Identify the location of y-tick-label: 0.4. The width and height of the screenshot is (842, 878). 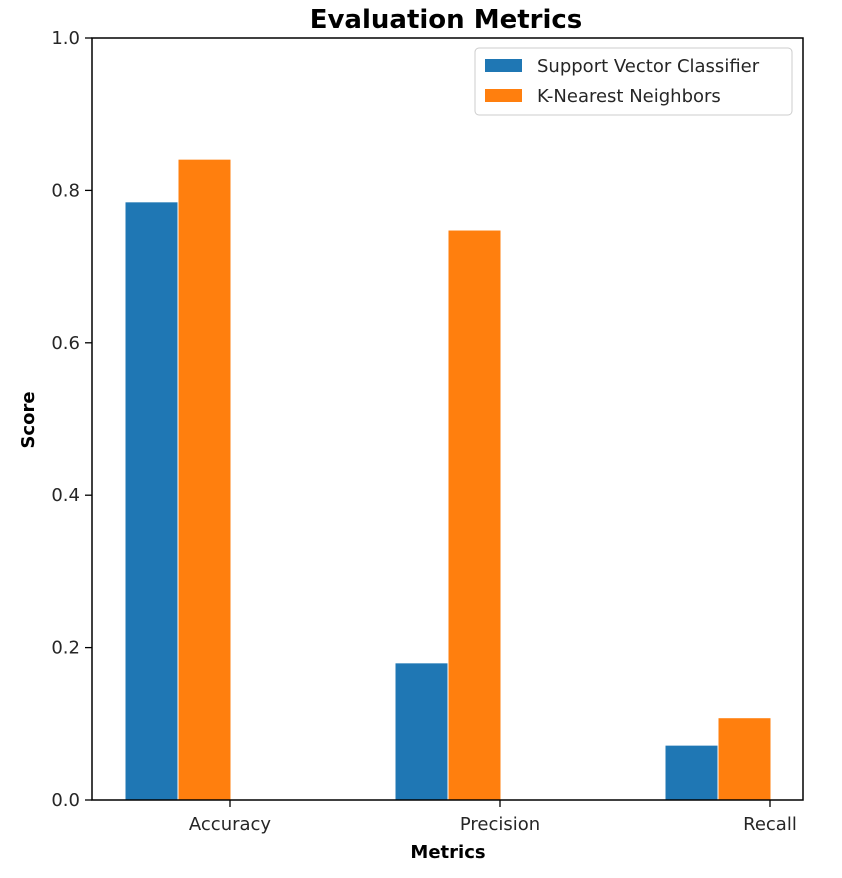
(65, 495).